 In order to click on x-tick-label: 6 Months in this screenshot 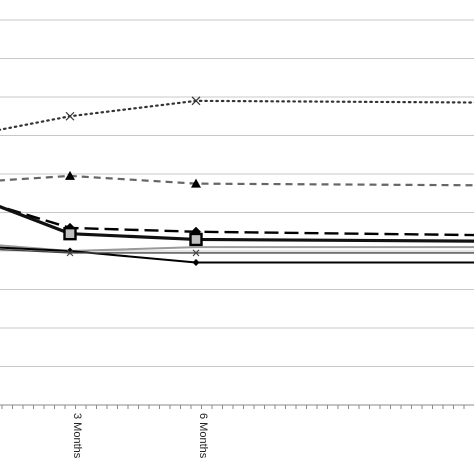, I will do `click(203, 436)`.